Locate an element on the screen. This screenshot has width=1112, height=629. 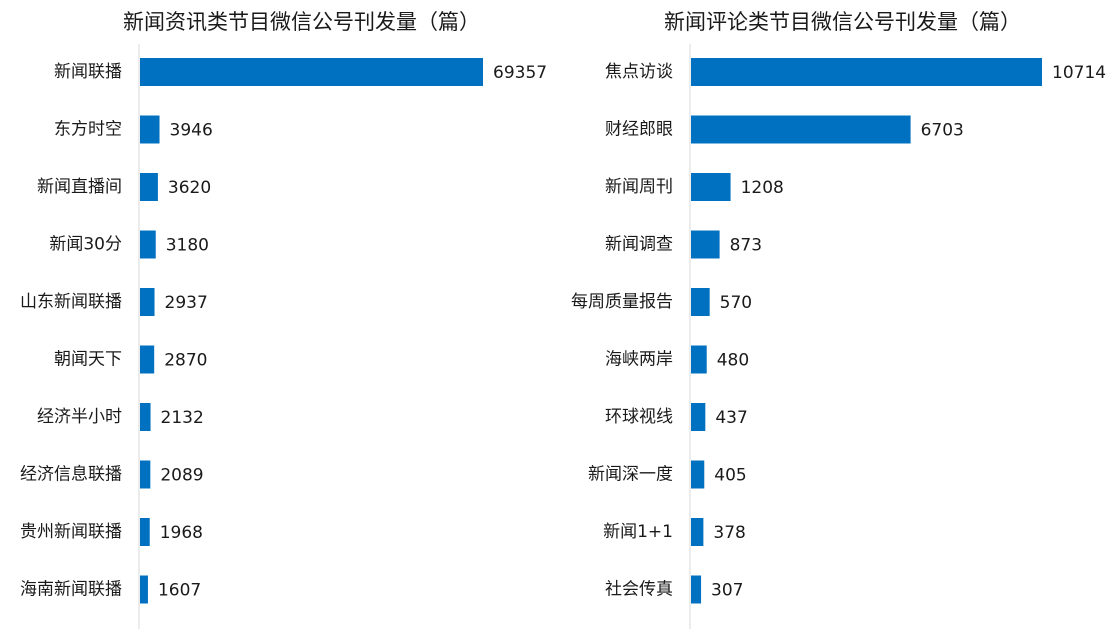
right-category-label: 新闻深一度 is located at coordinates (630, 475).